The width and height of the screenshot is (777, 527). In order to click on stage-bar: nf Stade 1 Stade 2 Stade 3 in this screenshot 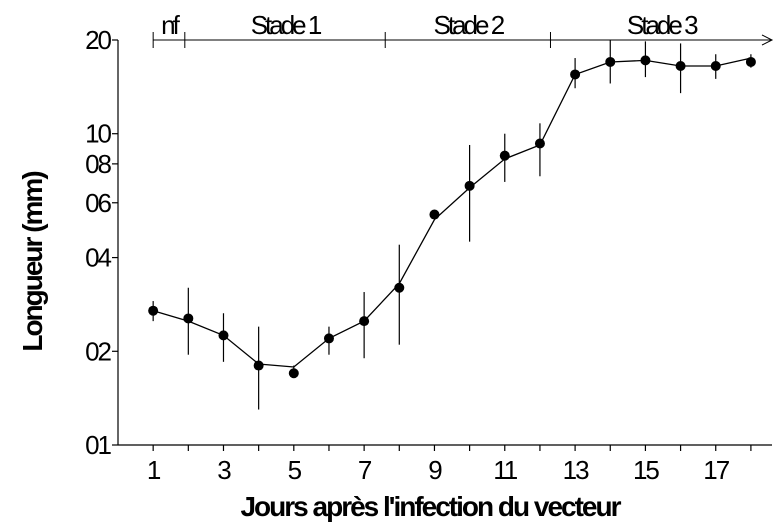, I will do `click(463, 29)`.